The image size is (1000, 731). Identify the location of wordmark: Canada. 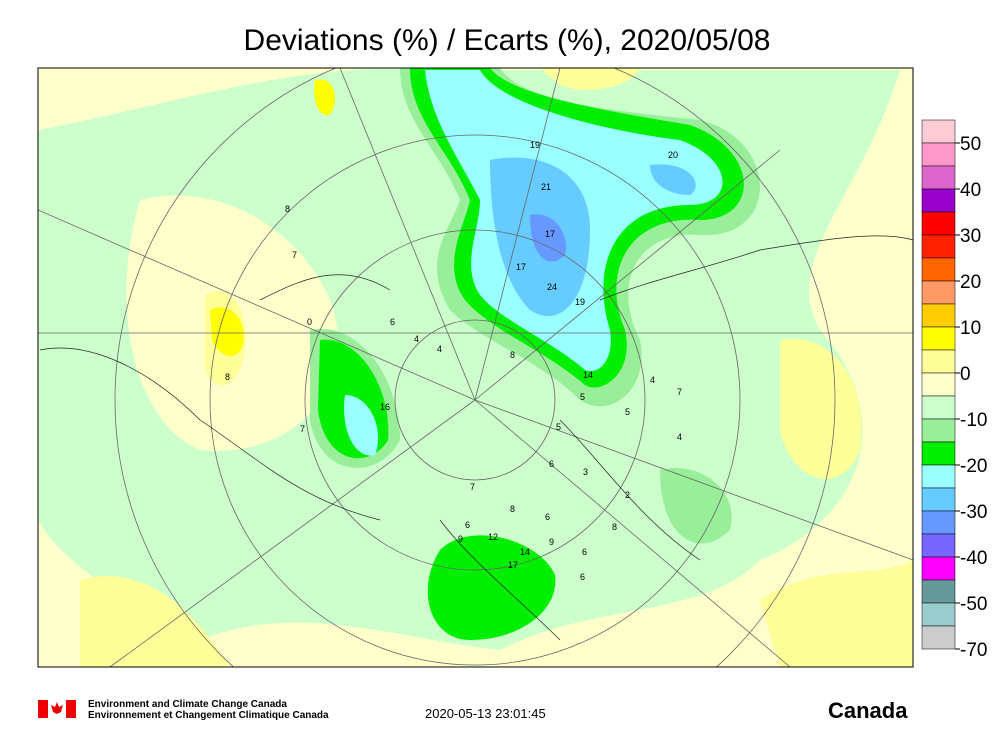
(868, 710).